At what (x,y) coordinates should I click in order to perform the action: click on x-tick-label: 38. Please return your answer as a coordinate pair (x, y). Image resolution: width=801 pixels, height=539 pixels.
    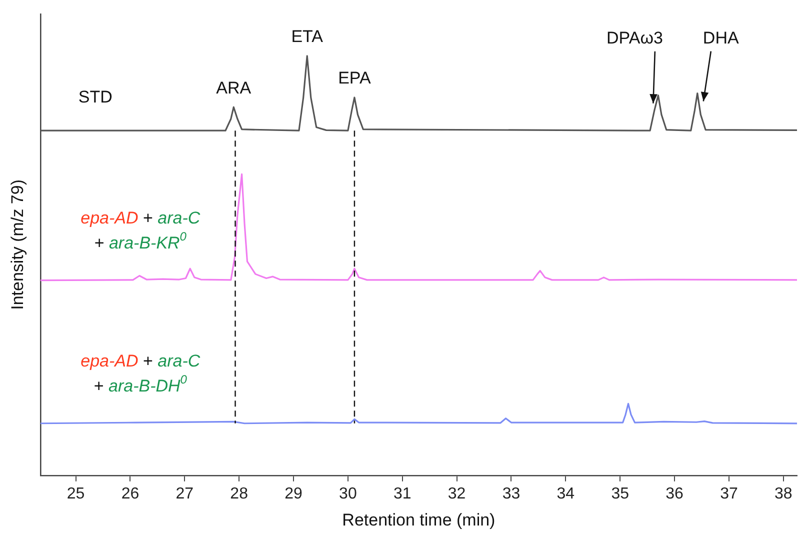
    Looking at the image, I should click on (783, 493).